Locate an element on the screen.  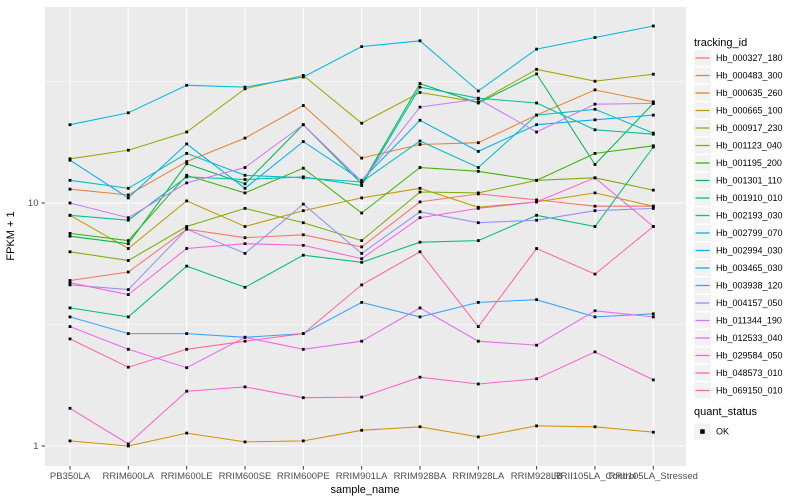
legend-item-quant-OK: OK is located at coordinates (711, 431).